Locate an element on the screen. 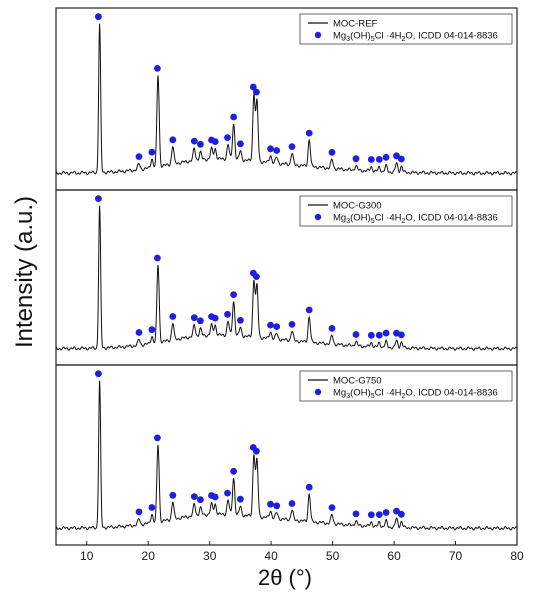 The height and width of the screenshot is (598, 535). y-axis-title: Intensity (a.u.) is located at coordinates (24, 272).